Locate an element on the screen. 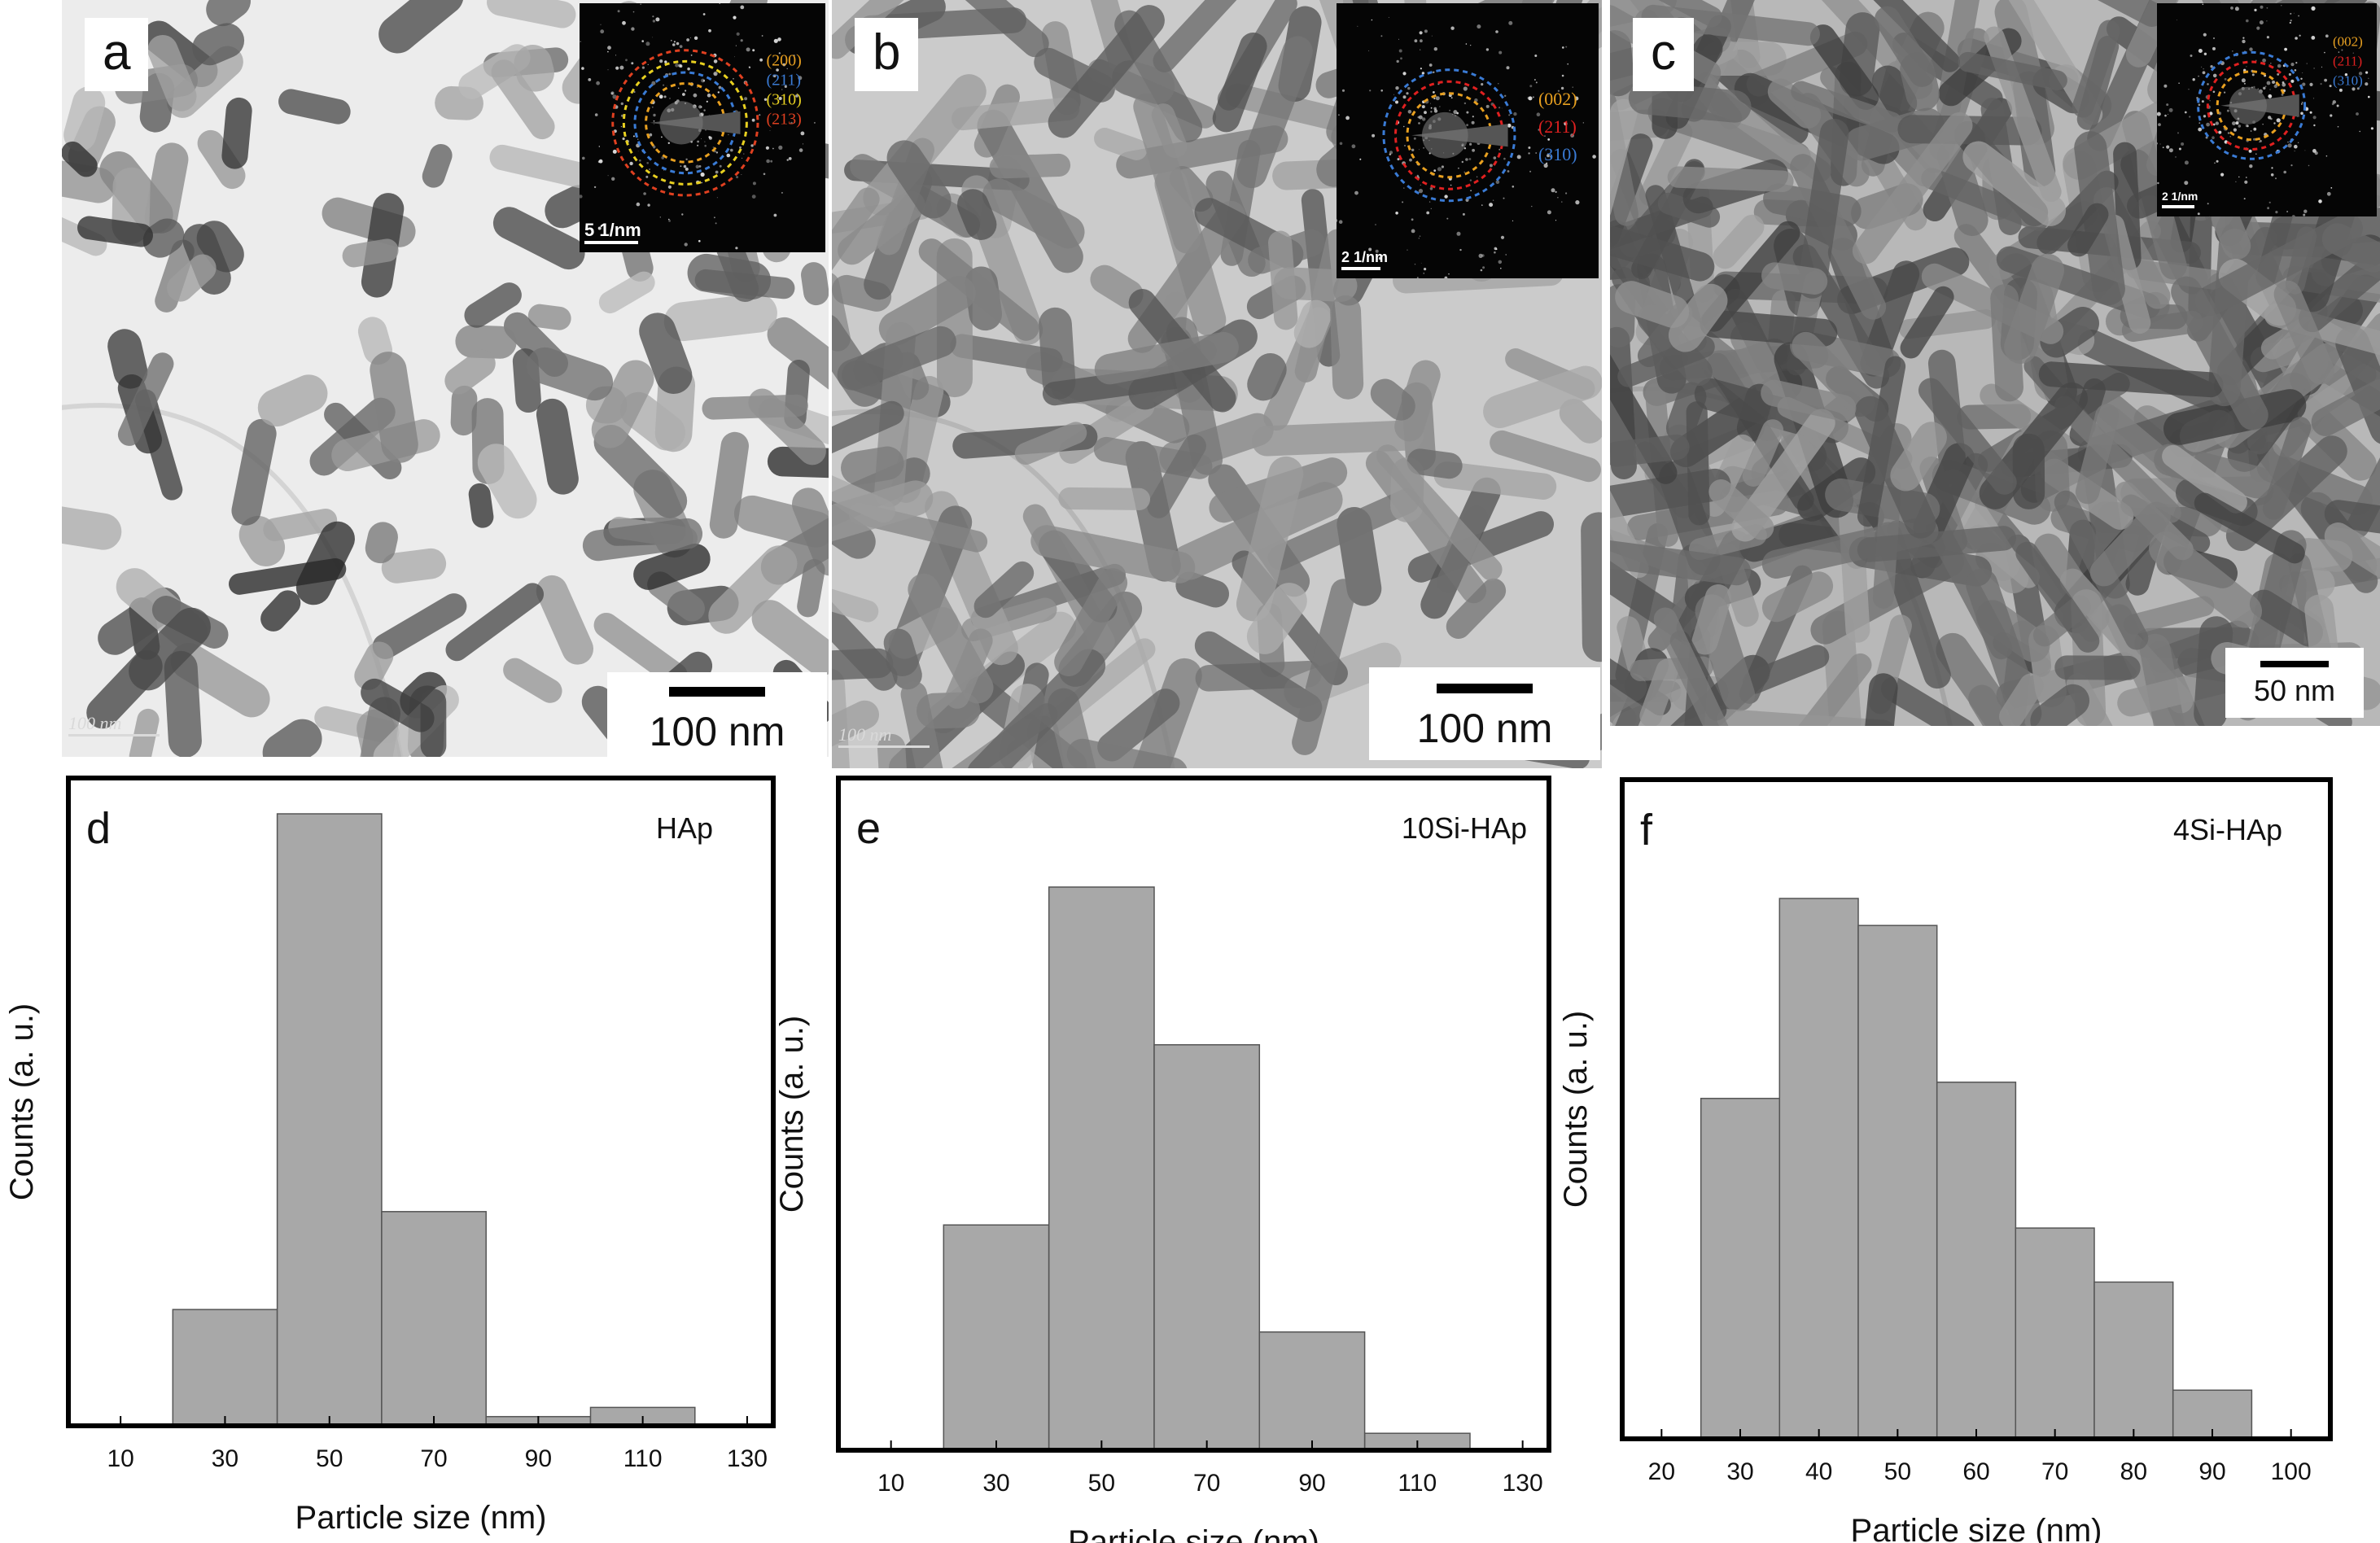 The image size is (2380, 1543). x-tick-label: 100 is located at coordinates (2291, 1471).